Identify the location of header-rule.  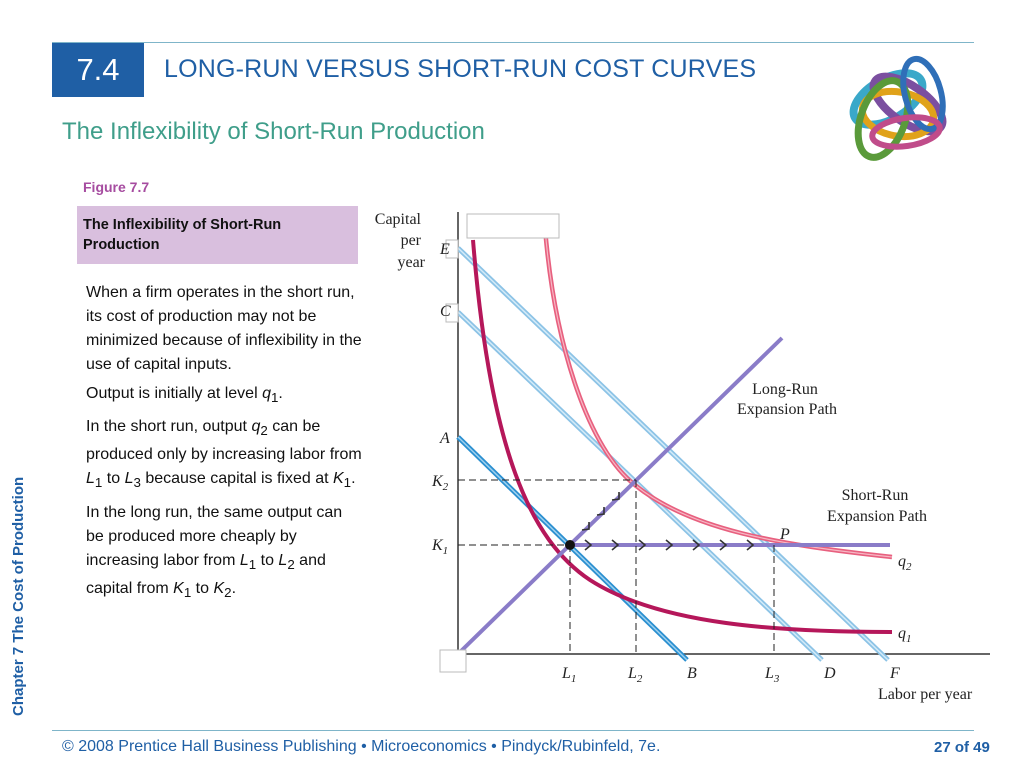
(513, 42).